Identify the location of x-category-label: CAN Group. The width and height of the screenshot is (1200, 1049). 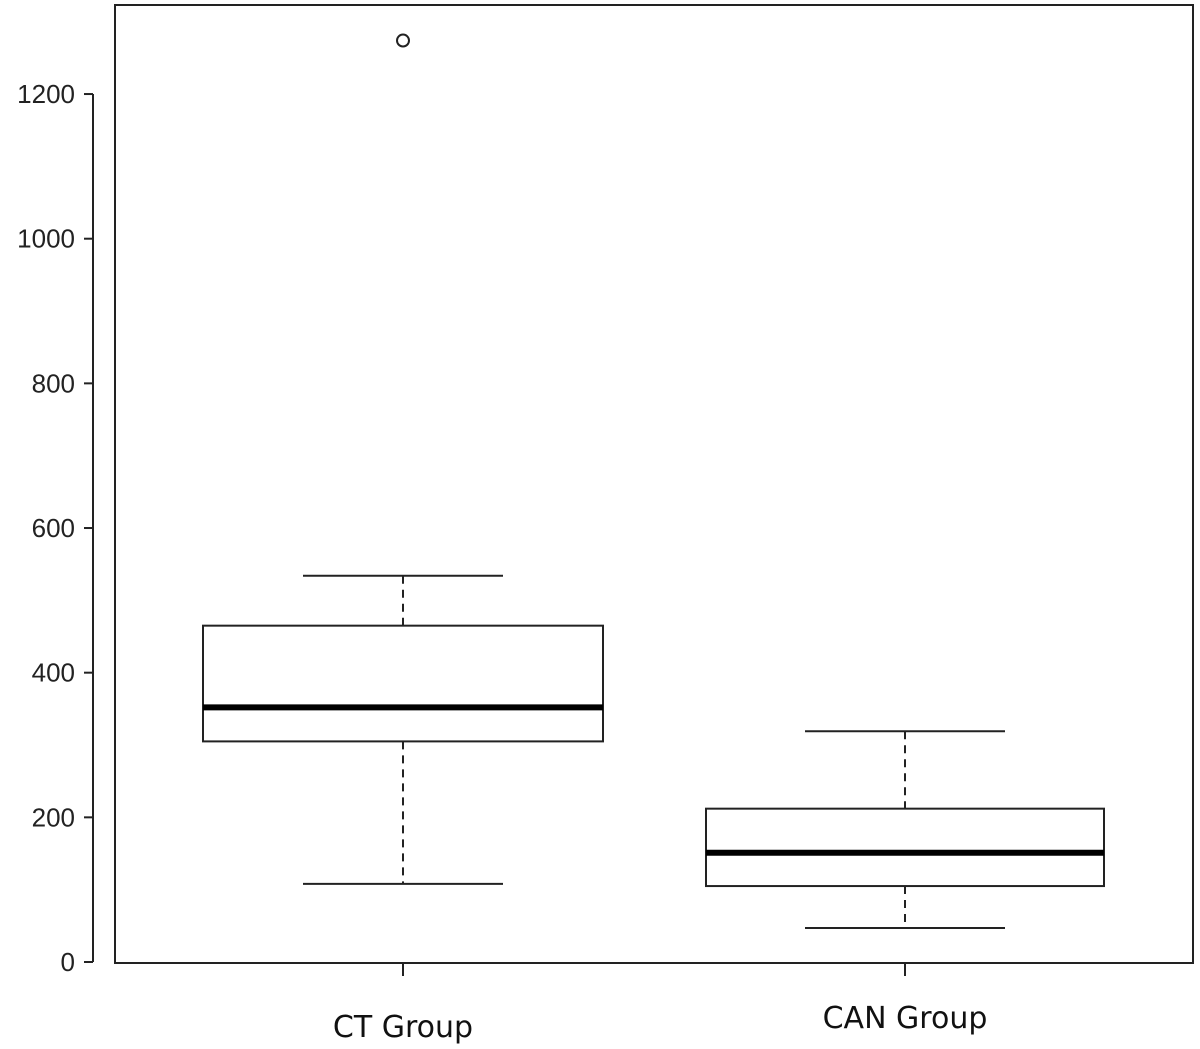
(905, 1018).